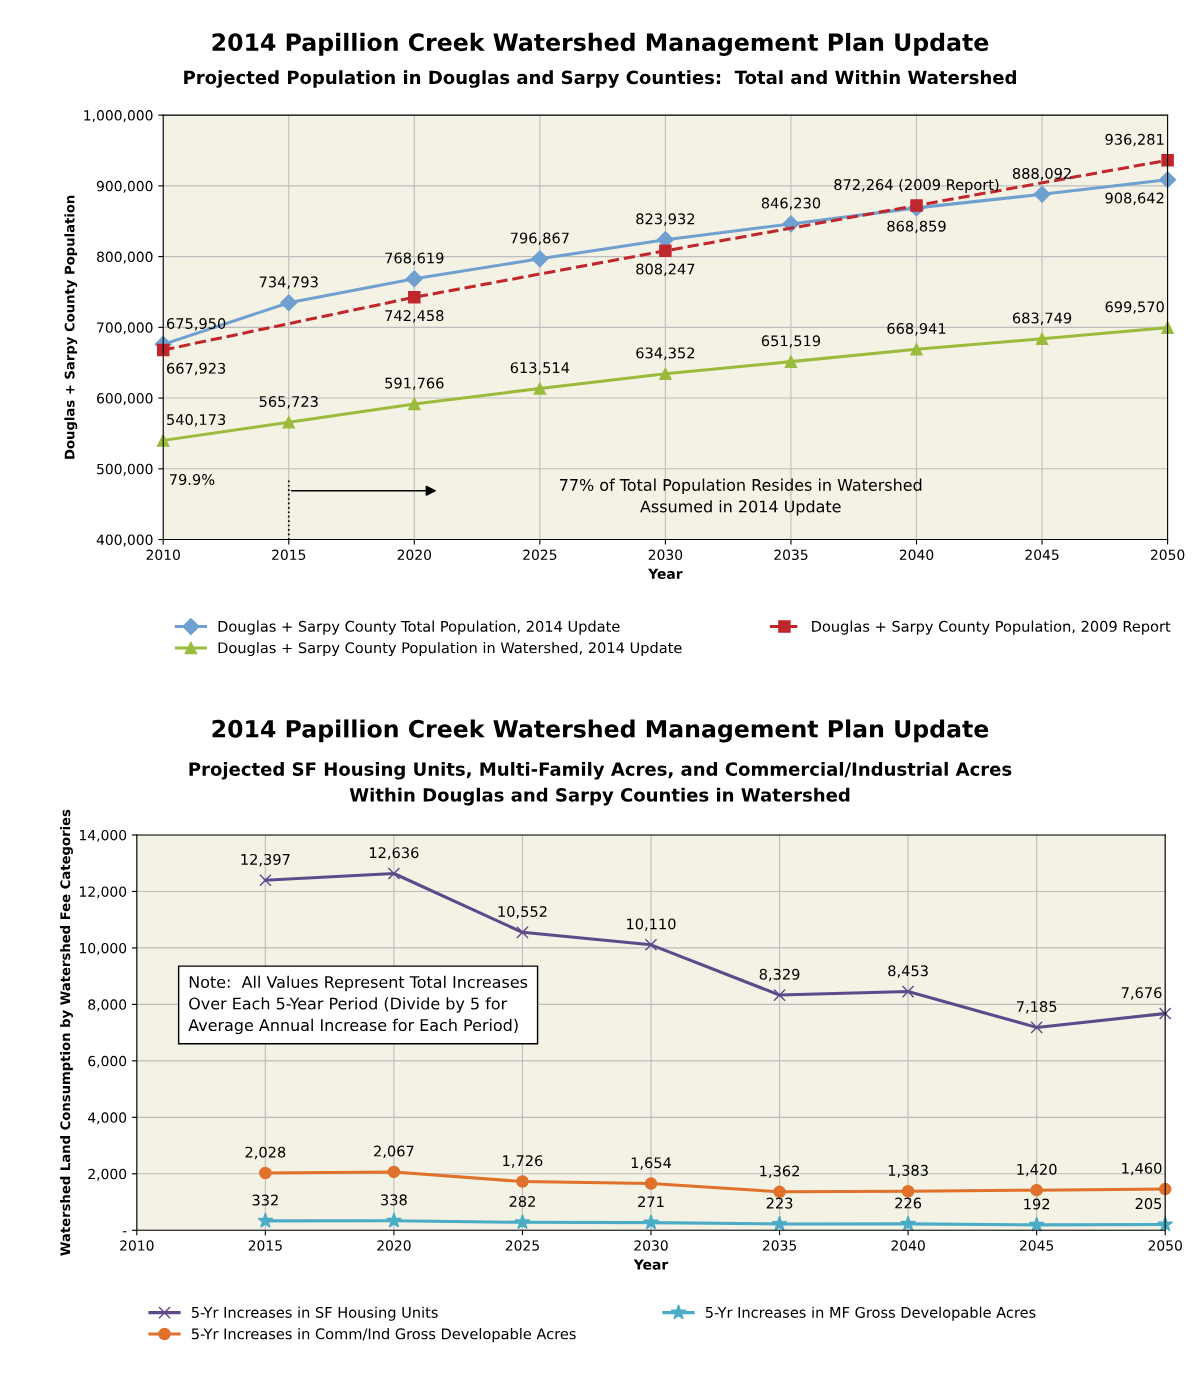 Image resolution: width=1200 pixels, height=1387 pixels. Describe the element at coordinates (540, 368) in the screenshot. I see `data-label: 613,514` at that location.